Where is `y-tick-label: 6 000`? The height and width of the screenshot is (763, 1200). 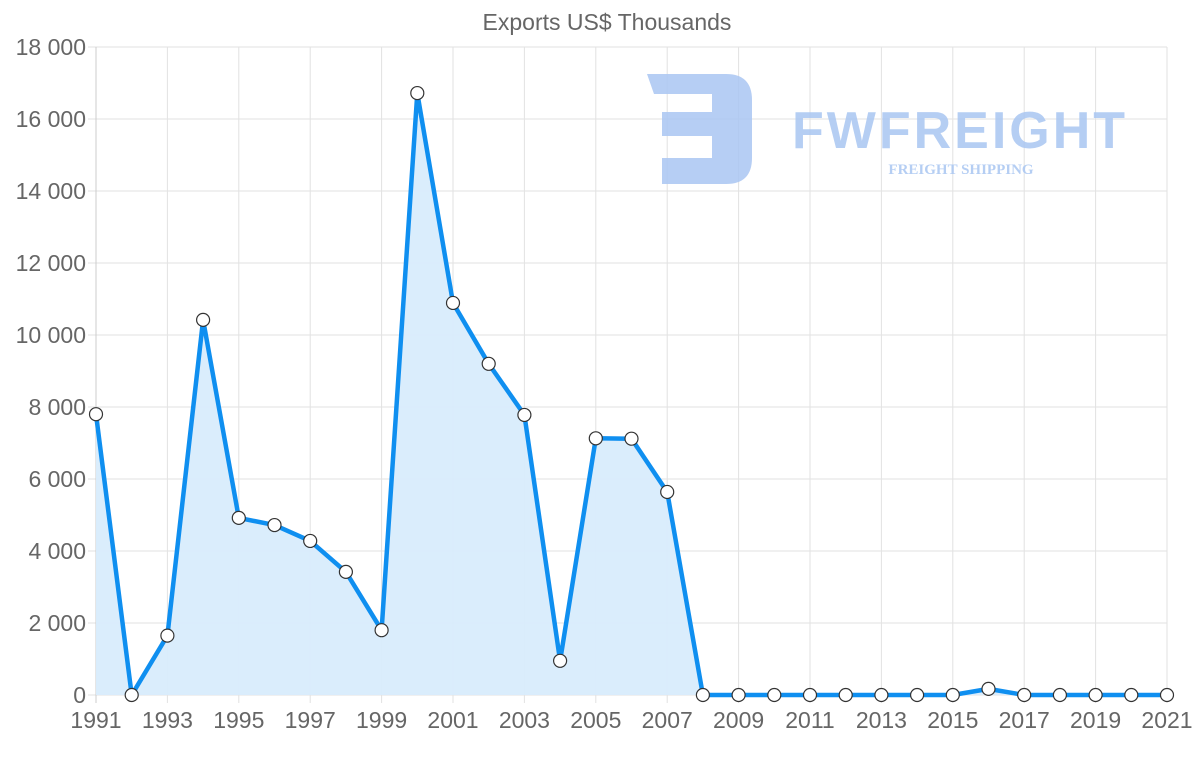 y-tick-label: 6 000 is located at coordinates (57, 479).